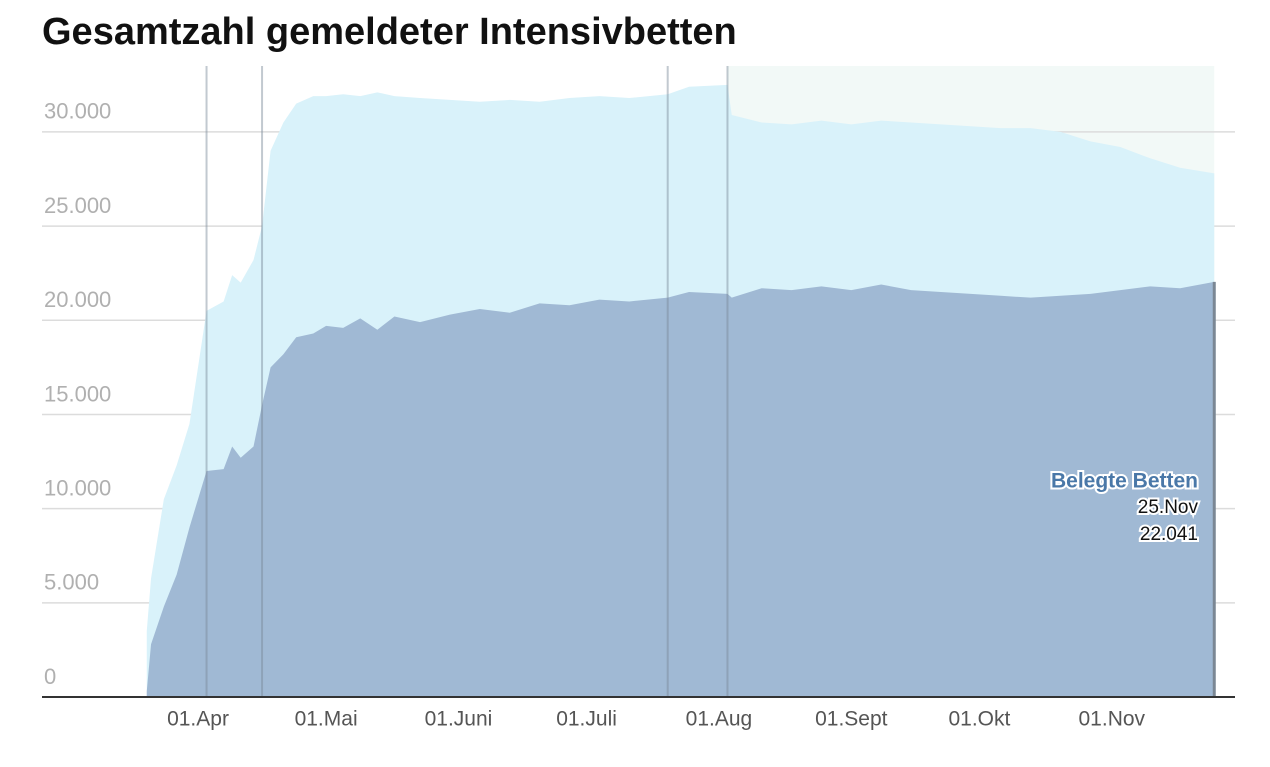 Image resolution: width=1270 pixels, height=767 pixels. What do you see at coordinates (71, 582) in the screenshot?
I see `y-tick-label: 5.000` at bounding box center [71, 582].